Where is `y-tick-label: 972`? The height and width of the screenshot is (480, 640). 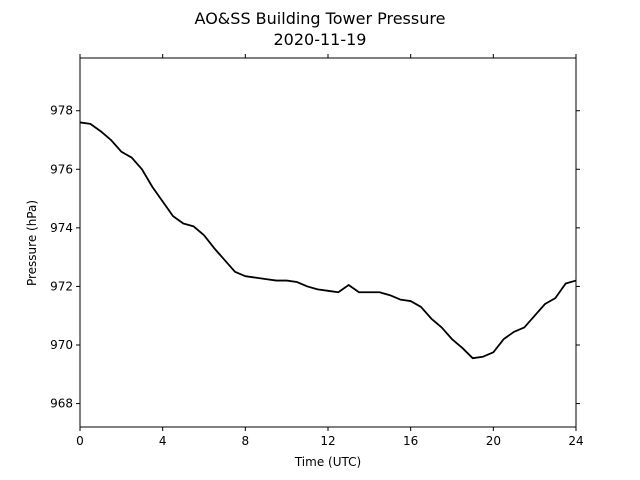 y-tick-label: 972 is located at coordinates (61, 286).